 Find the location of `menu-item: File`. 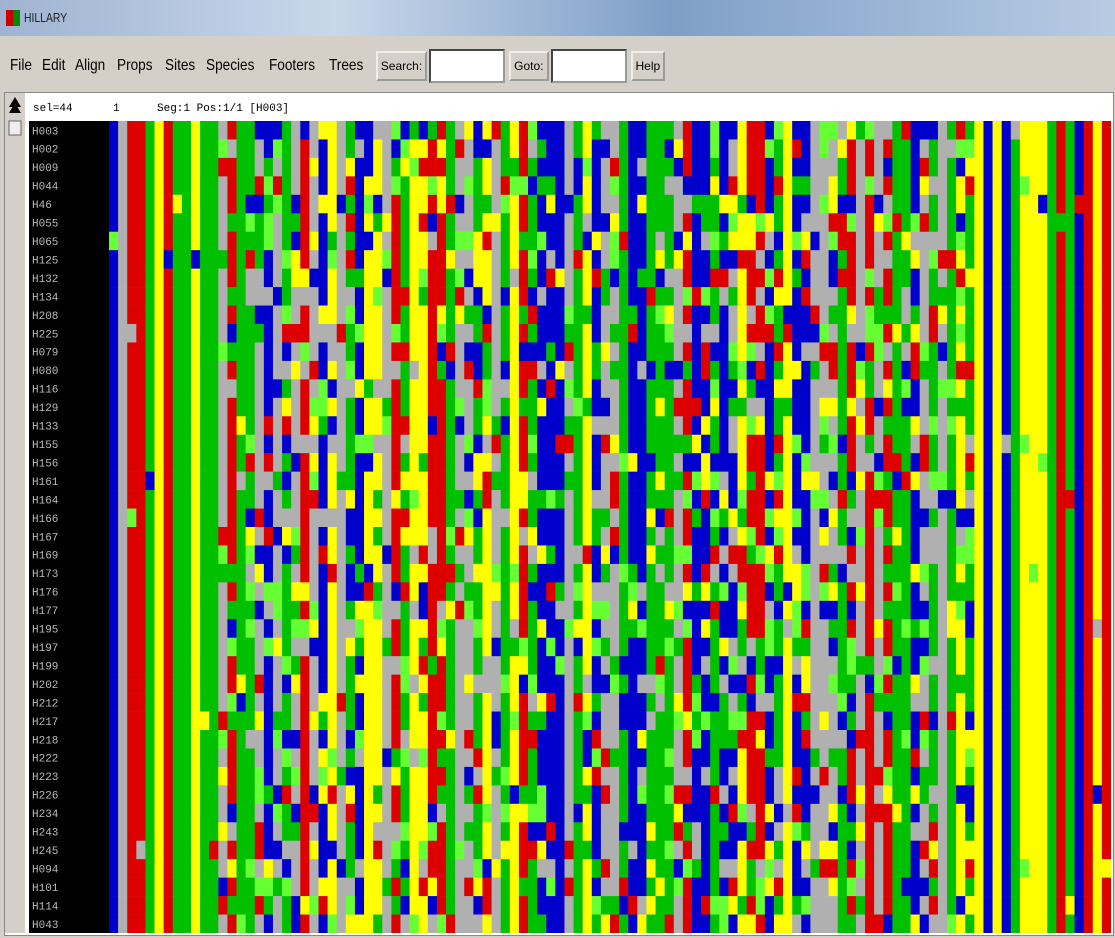

menu-item: File is located at coordinates (21, 65).